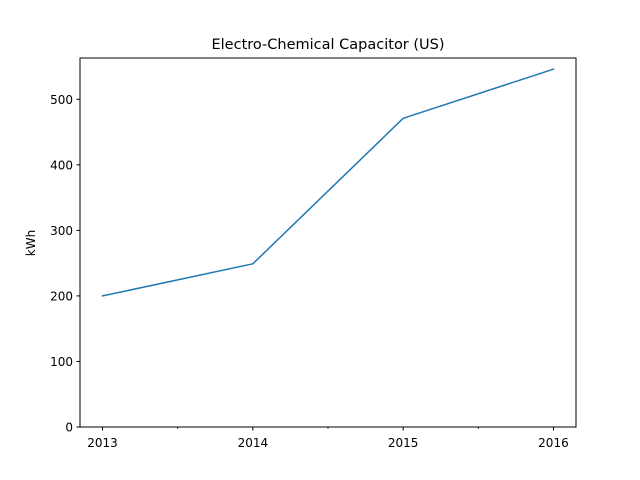  Describe the element at coordinates (403, 443) in the screenshot. I see `x-tick-label: 2015` at that location.